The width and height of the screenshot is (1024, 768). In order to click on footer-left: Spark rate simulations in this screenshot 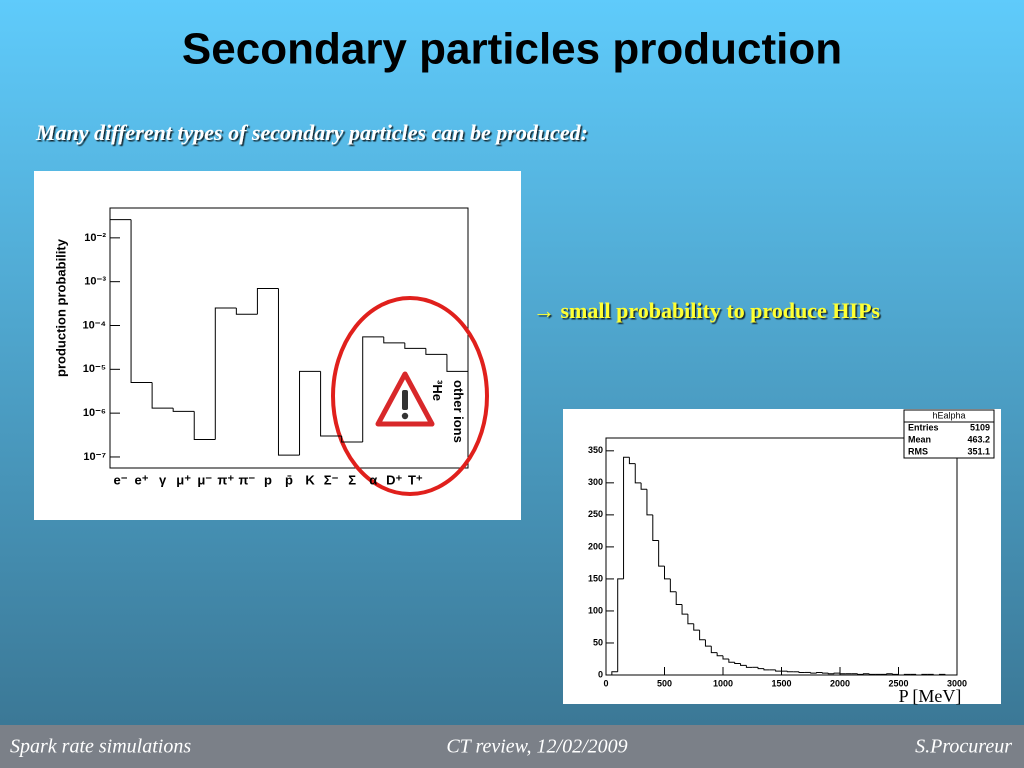, I will do `click(100, 747)`.